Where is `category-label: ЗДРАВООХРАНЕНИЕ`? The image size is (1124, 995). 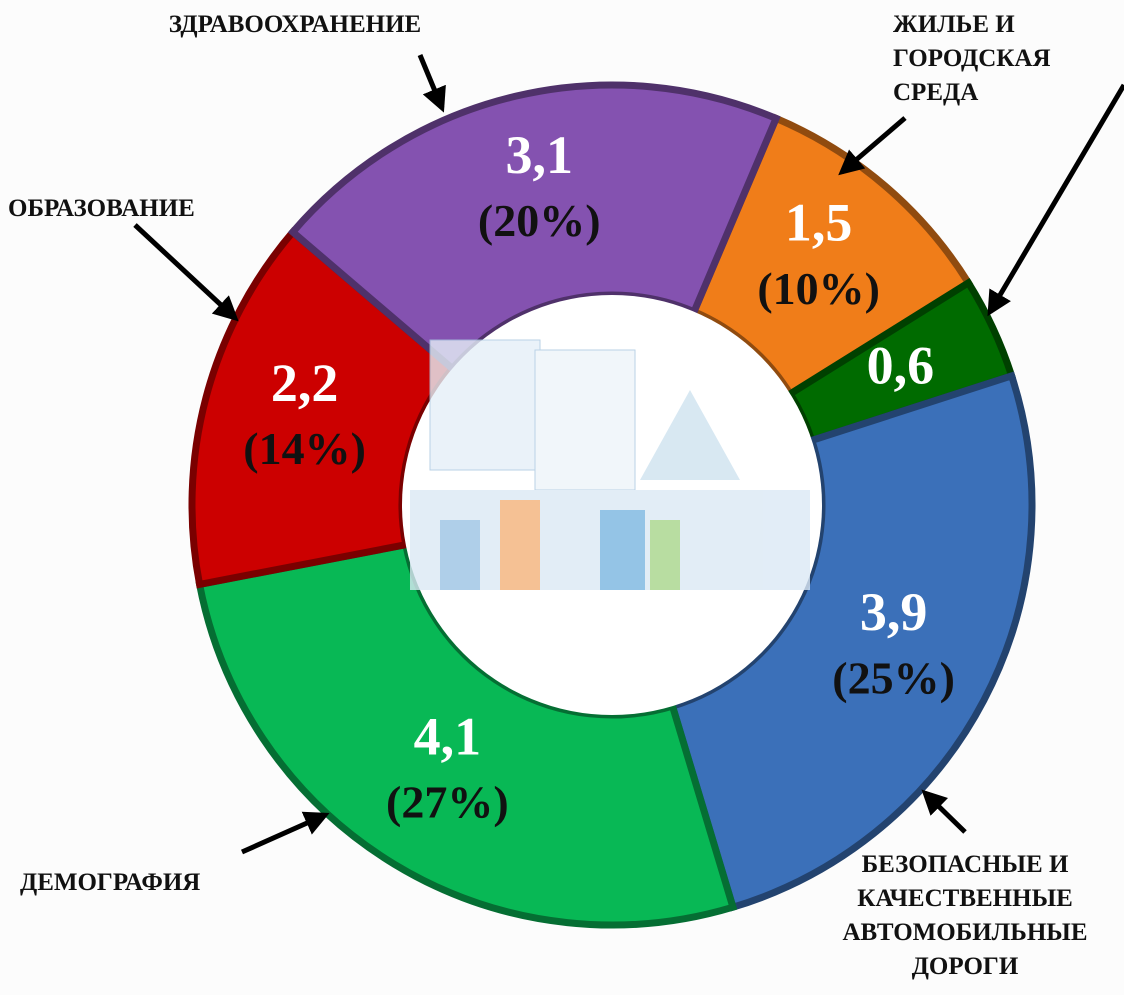
category-label: ЗДРАВООХРАНЕНИЕ is located at coordinates (295, 24).